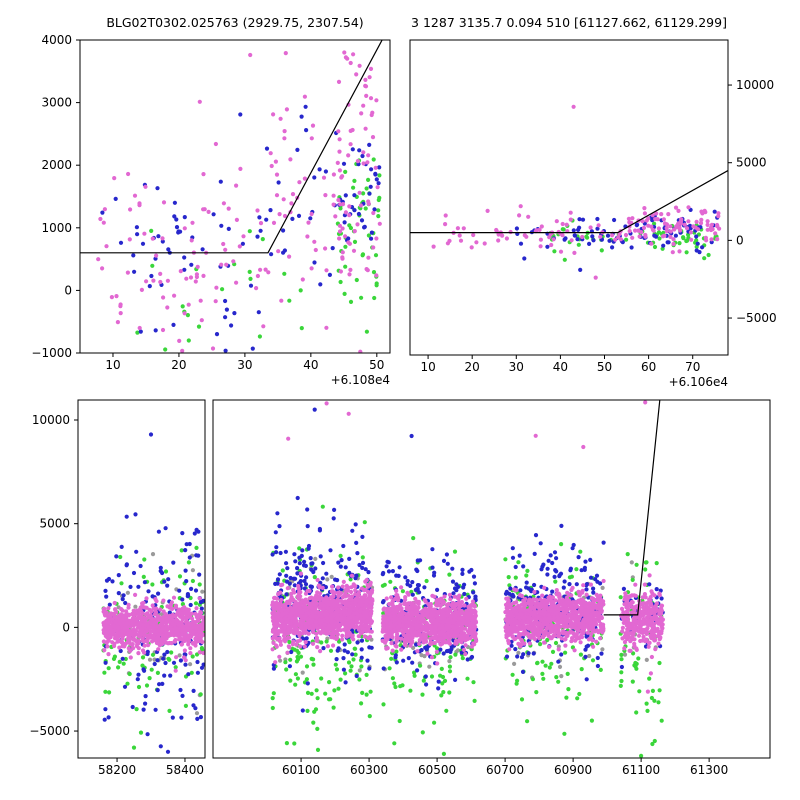 The width and height of the screenshot is (800, 800). Describe the element at coordinates (301, 770) in the screenshot. I see `x-tick-label: 60100` at that location.